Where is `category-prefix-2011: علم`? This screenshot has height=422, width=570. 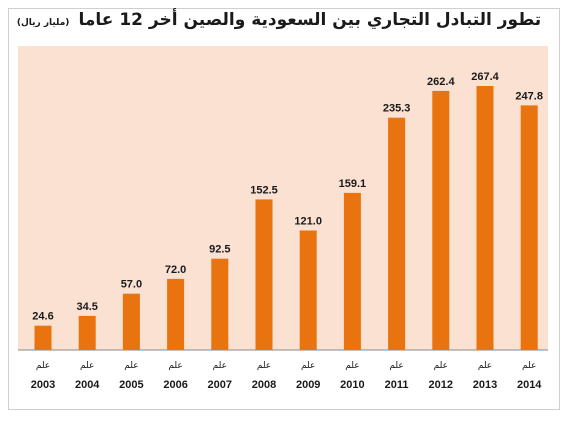
category-prefix-2011: علم is located at coordinates (396, 366).